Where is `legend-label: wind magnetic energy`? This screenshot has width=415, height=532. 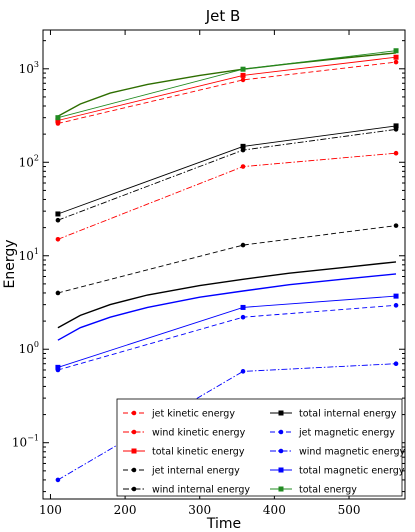
legend-label: wind magnetic energy is located at coordinates (352, 452).